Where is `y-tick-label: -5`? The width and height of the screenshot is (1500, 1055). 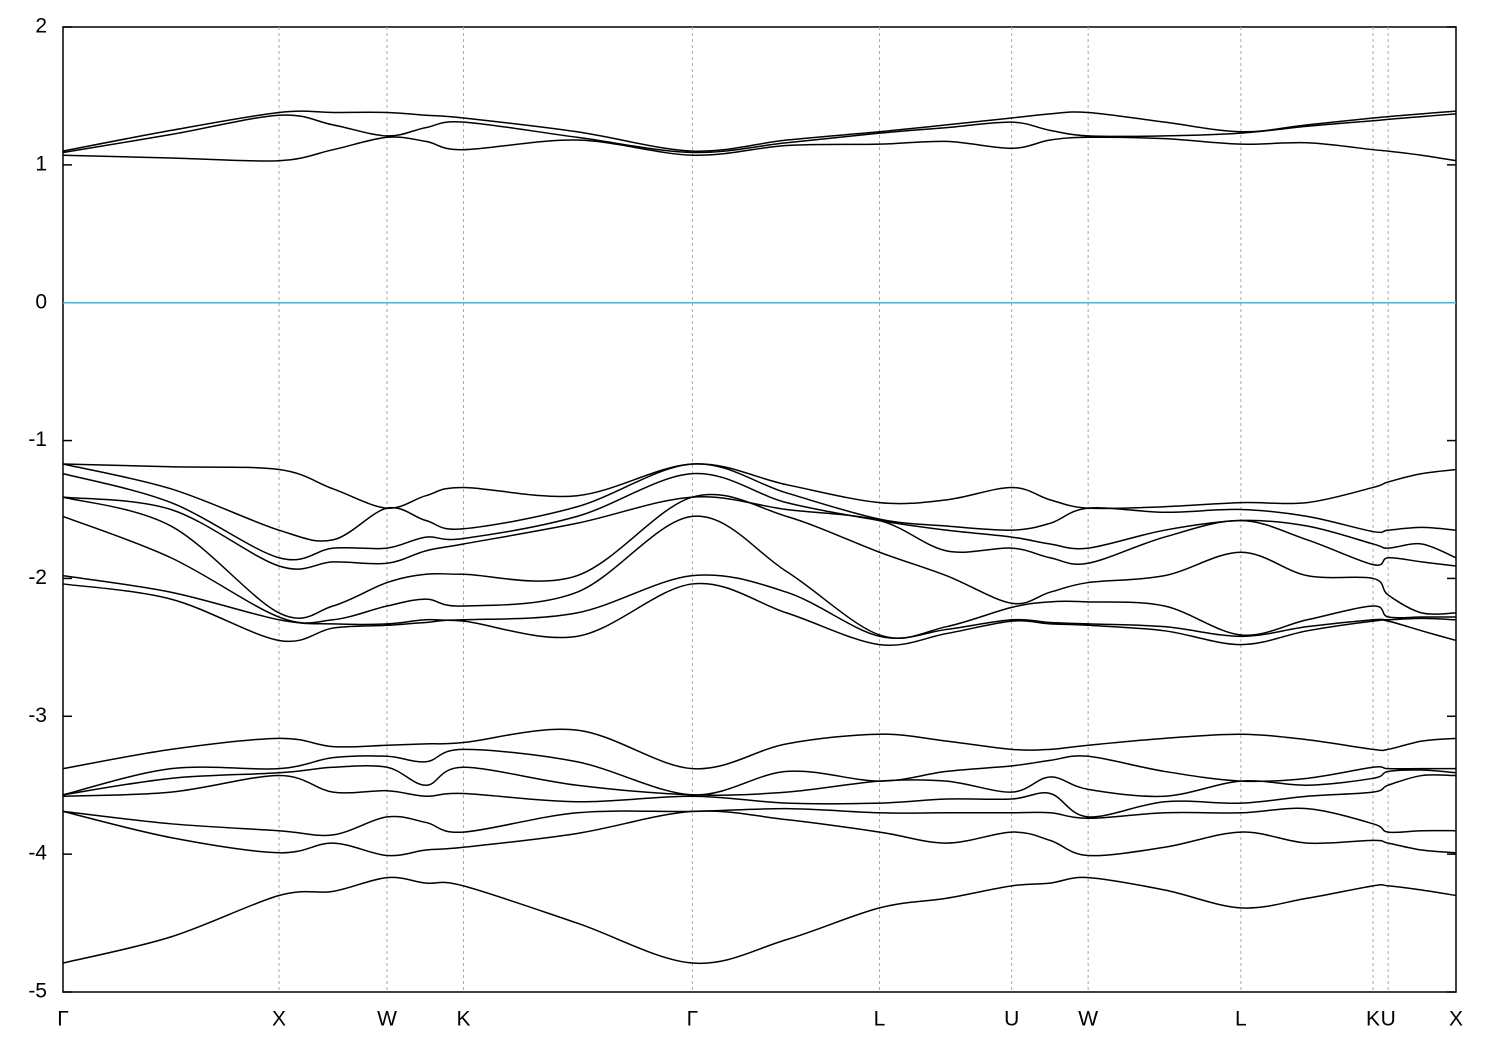 y-tick-label: -5 is located at coordinates (37, 991).